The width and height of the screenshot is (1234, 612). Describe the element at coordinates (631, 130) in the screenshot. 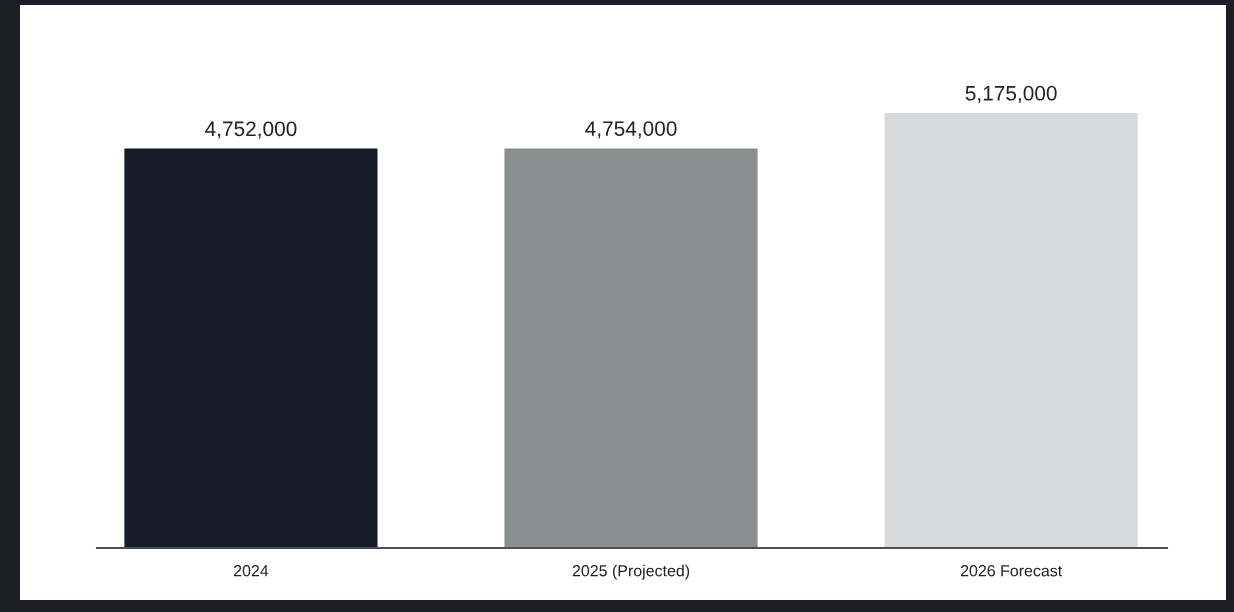

I see `data-label: 4,754,000` at that location.